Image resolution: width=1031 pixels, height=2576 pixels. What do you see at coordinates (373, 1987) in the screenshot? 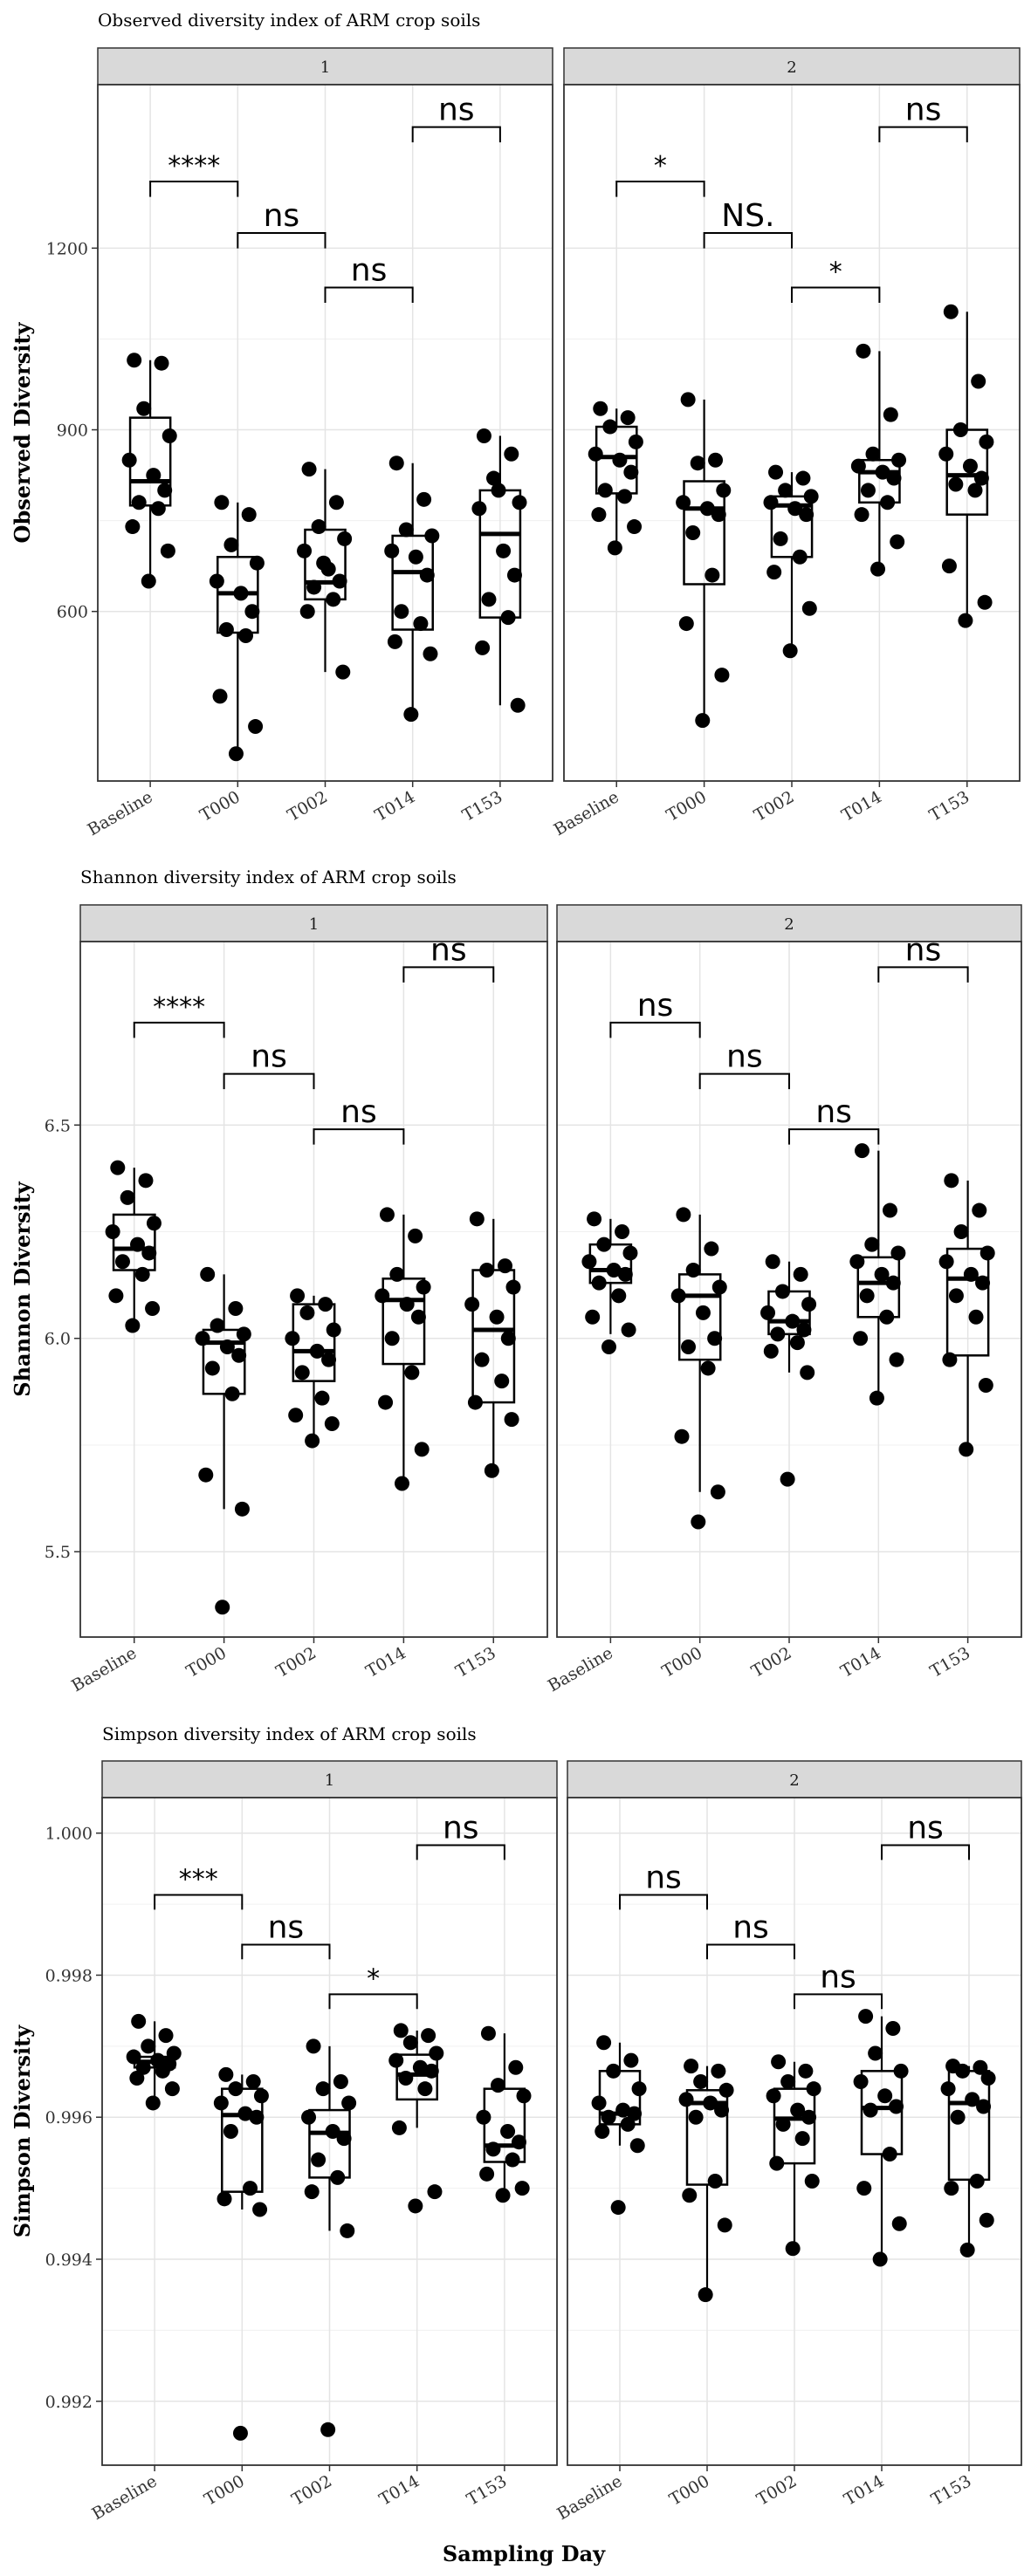
I see `significance-bracket: *` at bounding box center [373, 1987].